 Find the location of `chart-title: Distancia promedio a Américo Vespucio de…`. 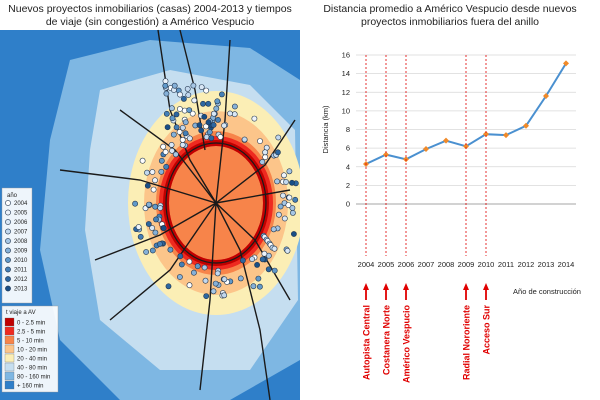

chart-title: Distancia promedio a Américo Vespucio de… is located at coordinates (450, 15).